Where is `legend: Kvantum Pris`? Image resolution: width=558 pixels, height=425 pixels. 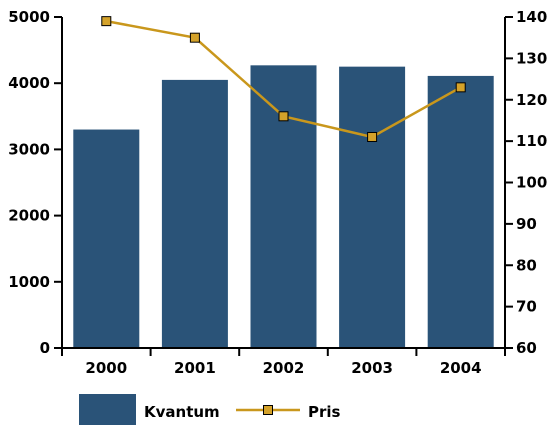 legend: Kvantum Pris is located at coordinates (210, 409).